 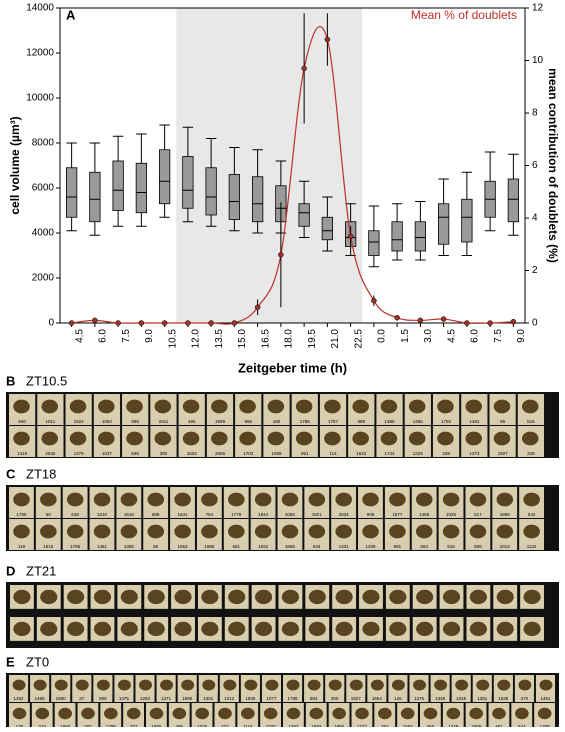 What do you see at coordinates (269, 165) in the screenshot?
I see `night-shading` at bounding box center [269, 165].